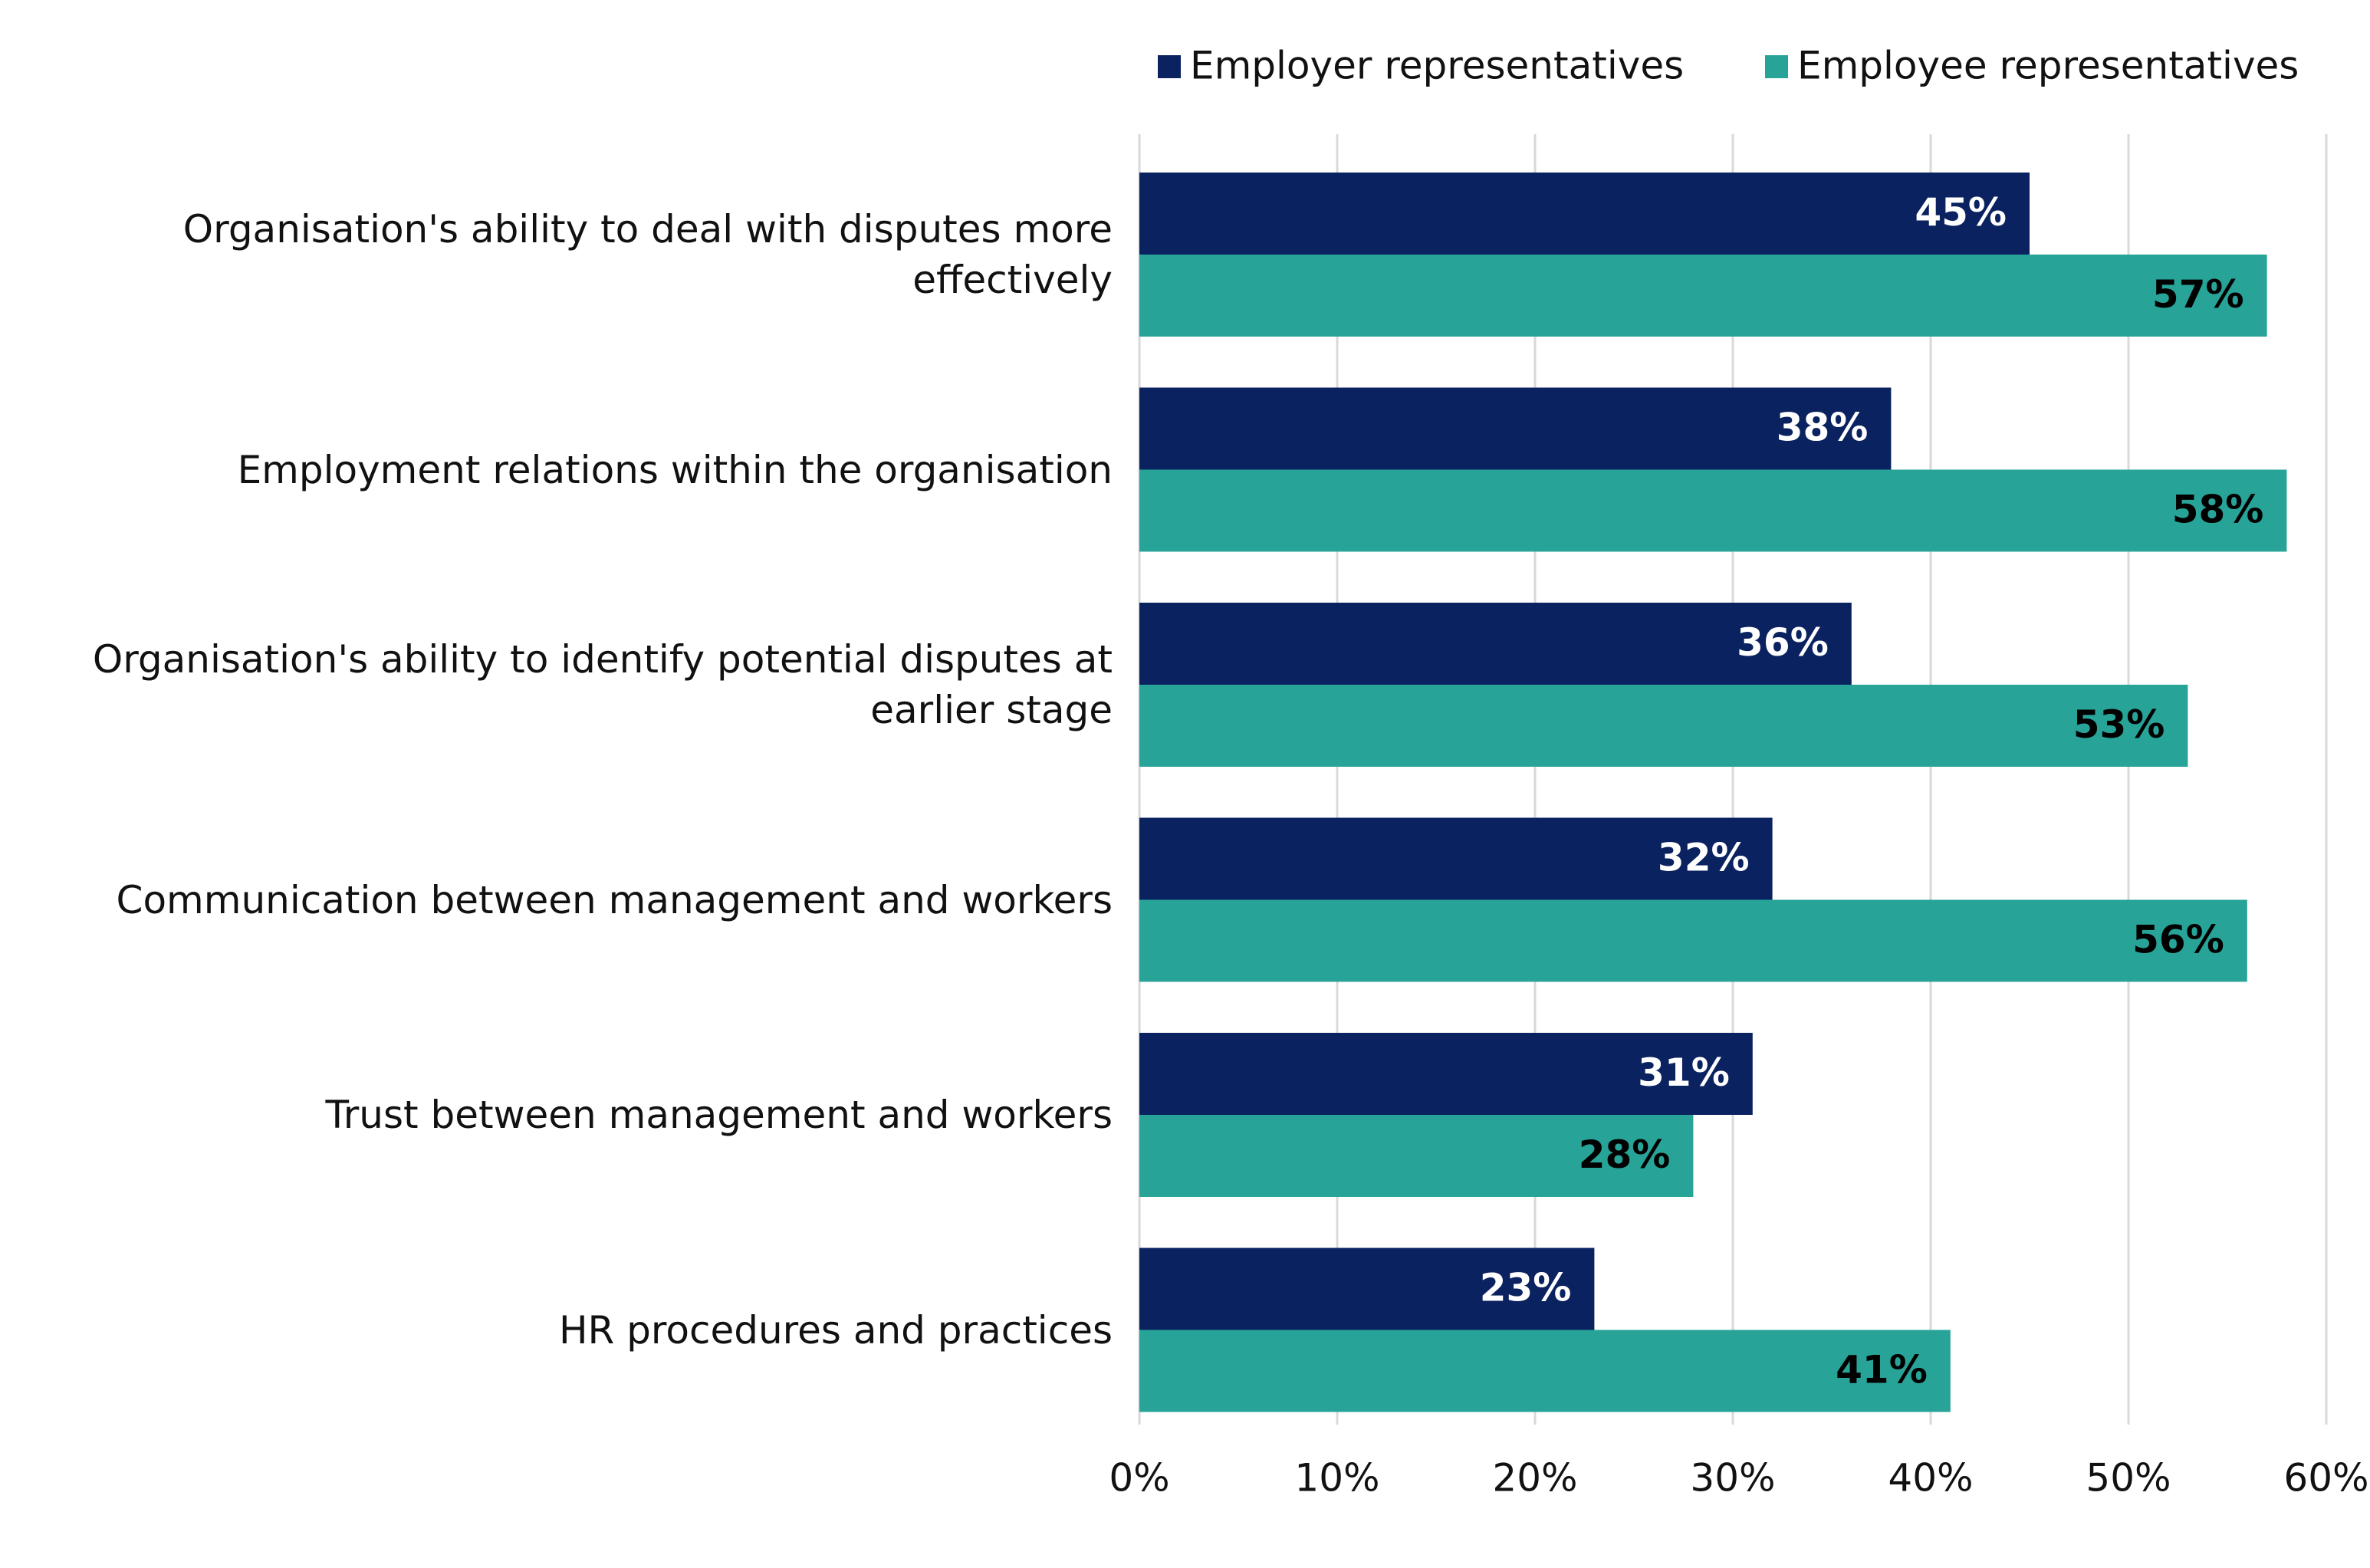 The image size is (2370, 1568). I want to click on value-label: 41%, so click(1882, 1370).